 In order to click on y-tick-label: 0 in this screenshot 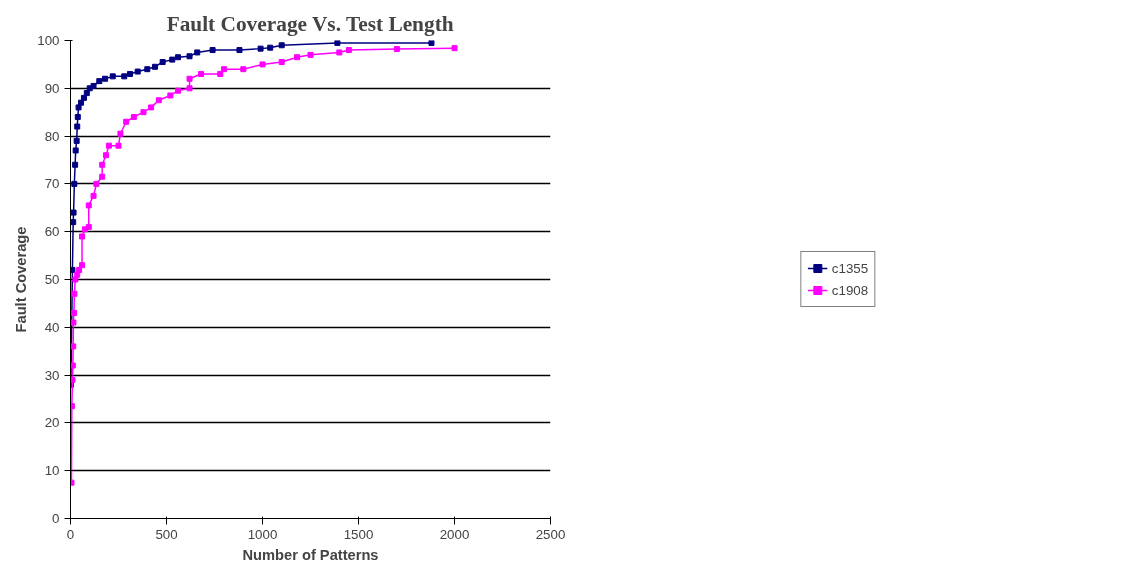, I will do `click(56, 518)`.